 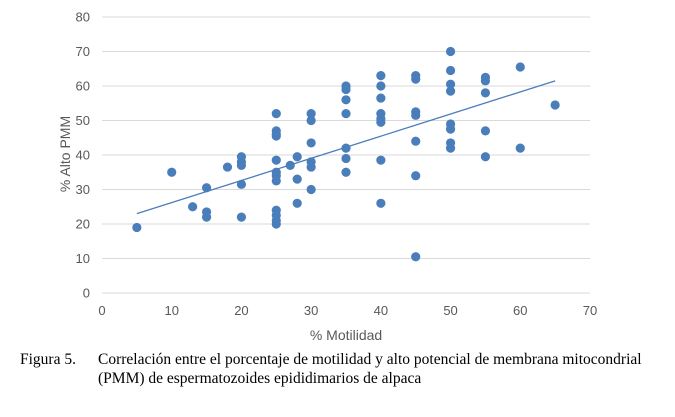 What do you see at coordinates (101, 310) in the screenshot?
I see `x-tick-label: 0` at bounding box center [101, 310].